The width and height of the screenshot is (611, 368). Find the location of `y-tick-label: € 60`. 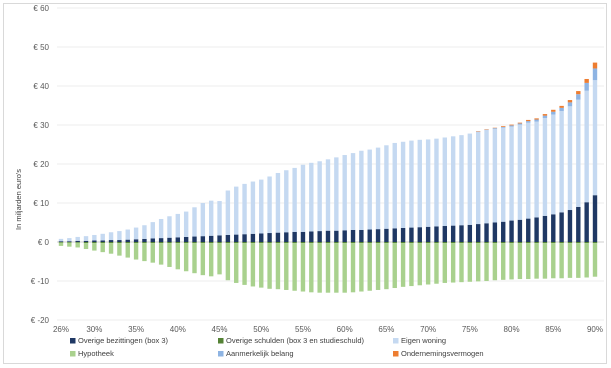

y-tick-label: € 60 is located at coordinates (41, 8).